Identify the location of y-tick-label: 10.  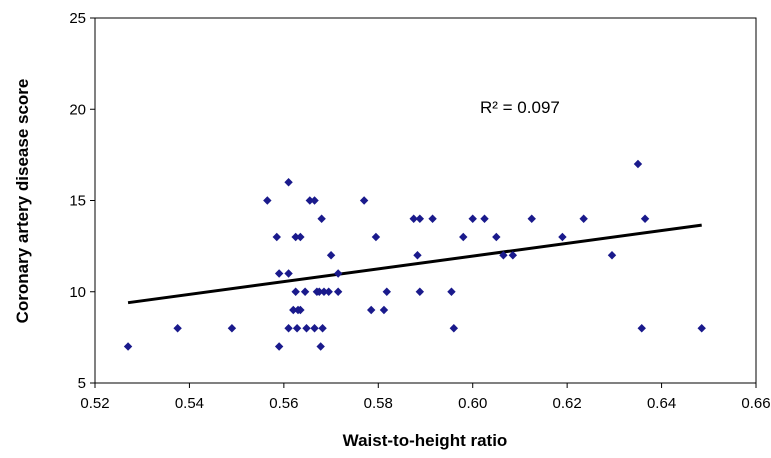
(77, 292).